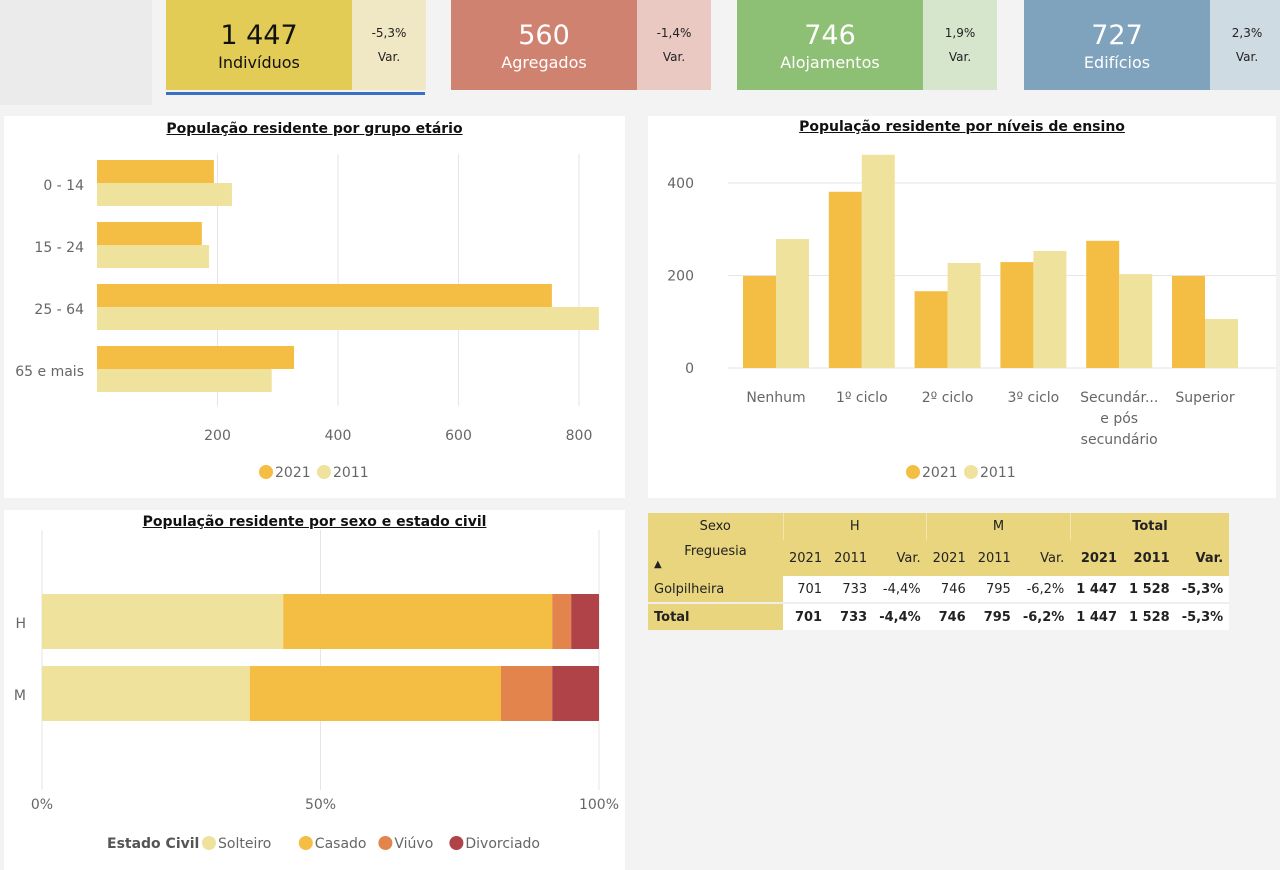 Image resolution: width=1280 pixels, height=870 pixels. I want to click on kpi-label: Agregados, so click(544, 62).